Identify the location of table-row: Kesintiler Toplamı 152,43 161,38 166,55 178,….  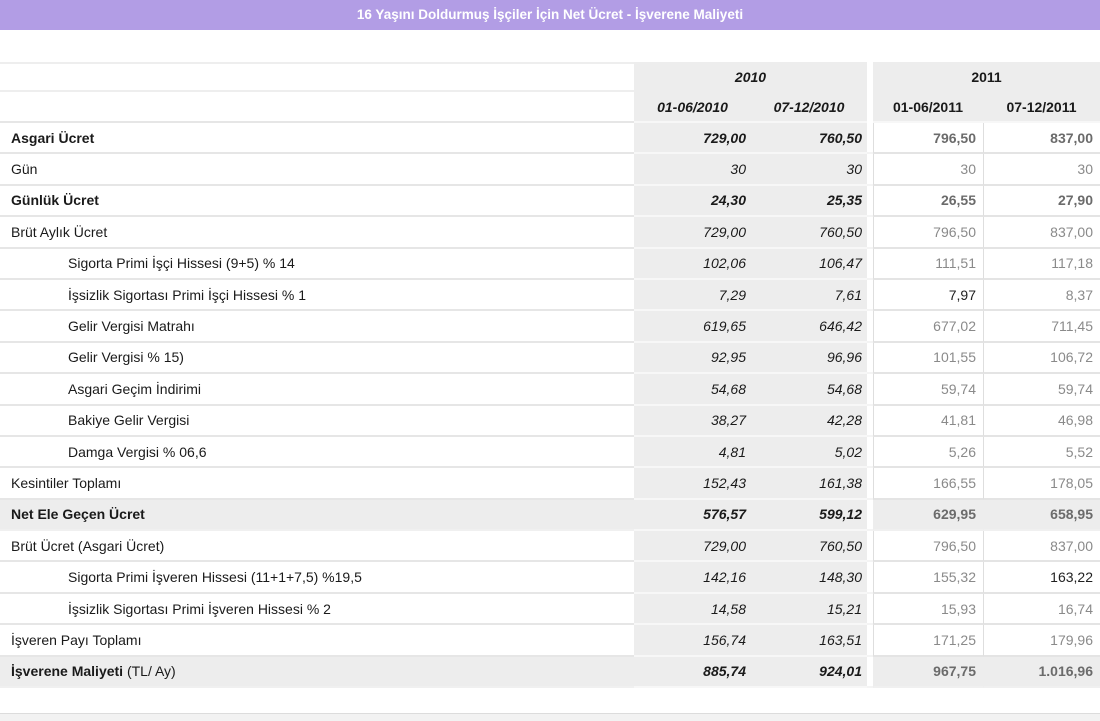
(550, 484).